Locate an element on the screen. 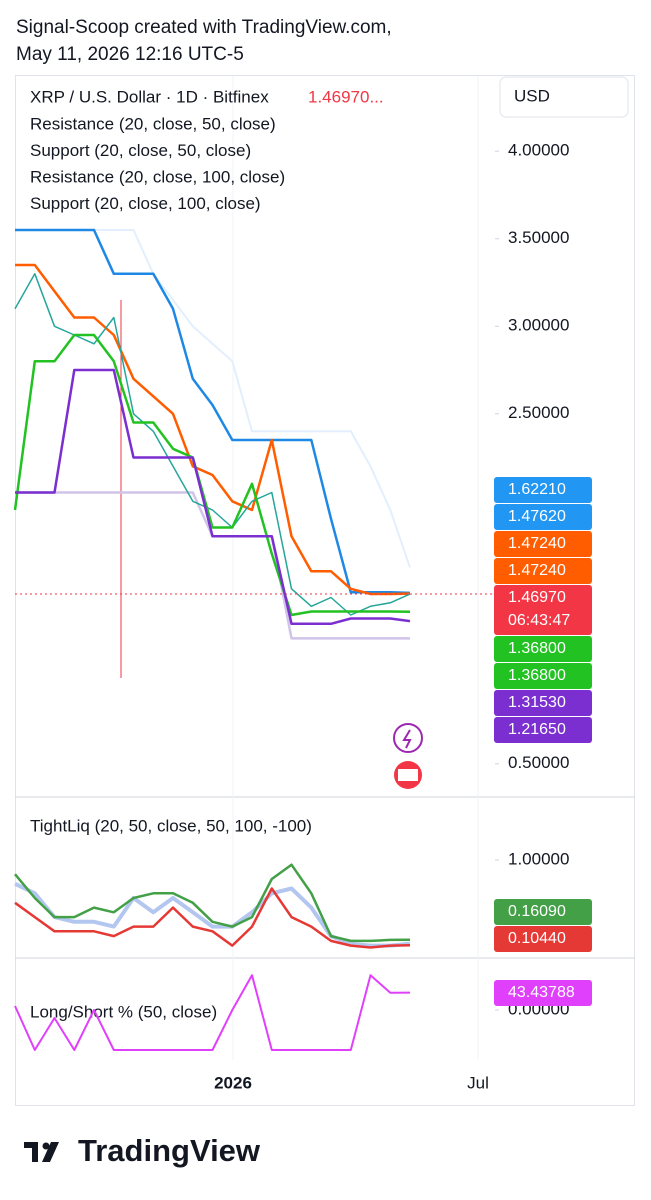  price-label-text: 1.47620 is located at coordinates (537, 516).